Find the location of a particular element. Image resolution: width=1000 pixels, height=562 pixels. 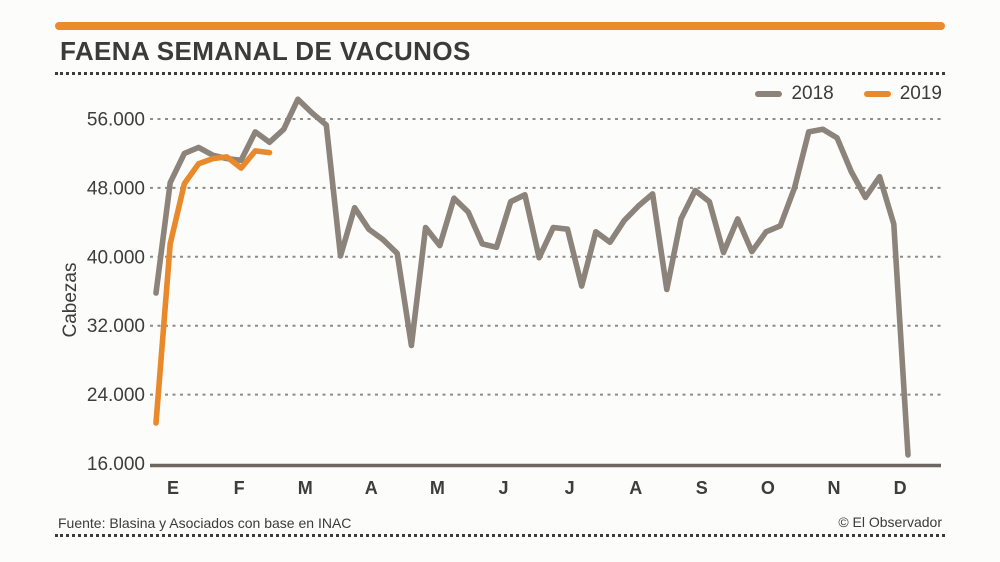

x-tick-label-month: F is located at coordinates (239, 488).